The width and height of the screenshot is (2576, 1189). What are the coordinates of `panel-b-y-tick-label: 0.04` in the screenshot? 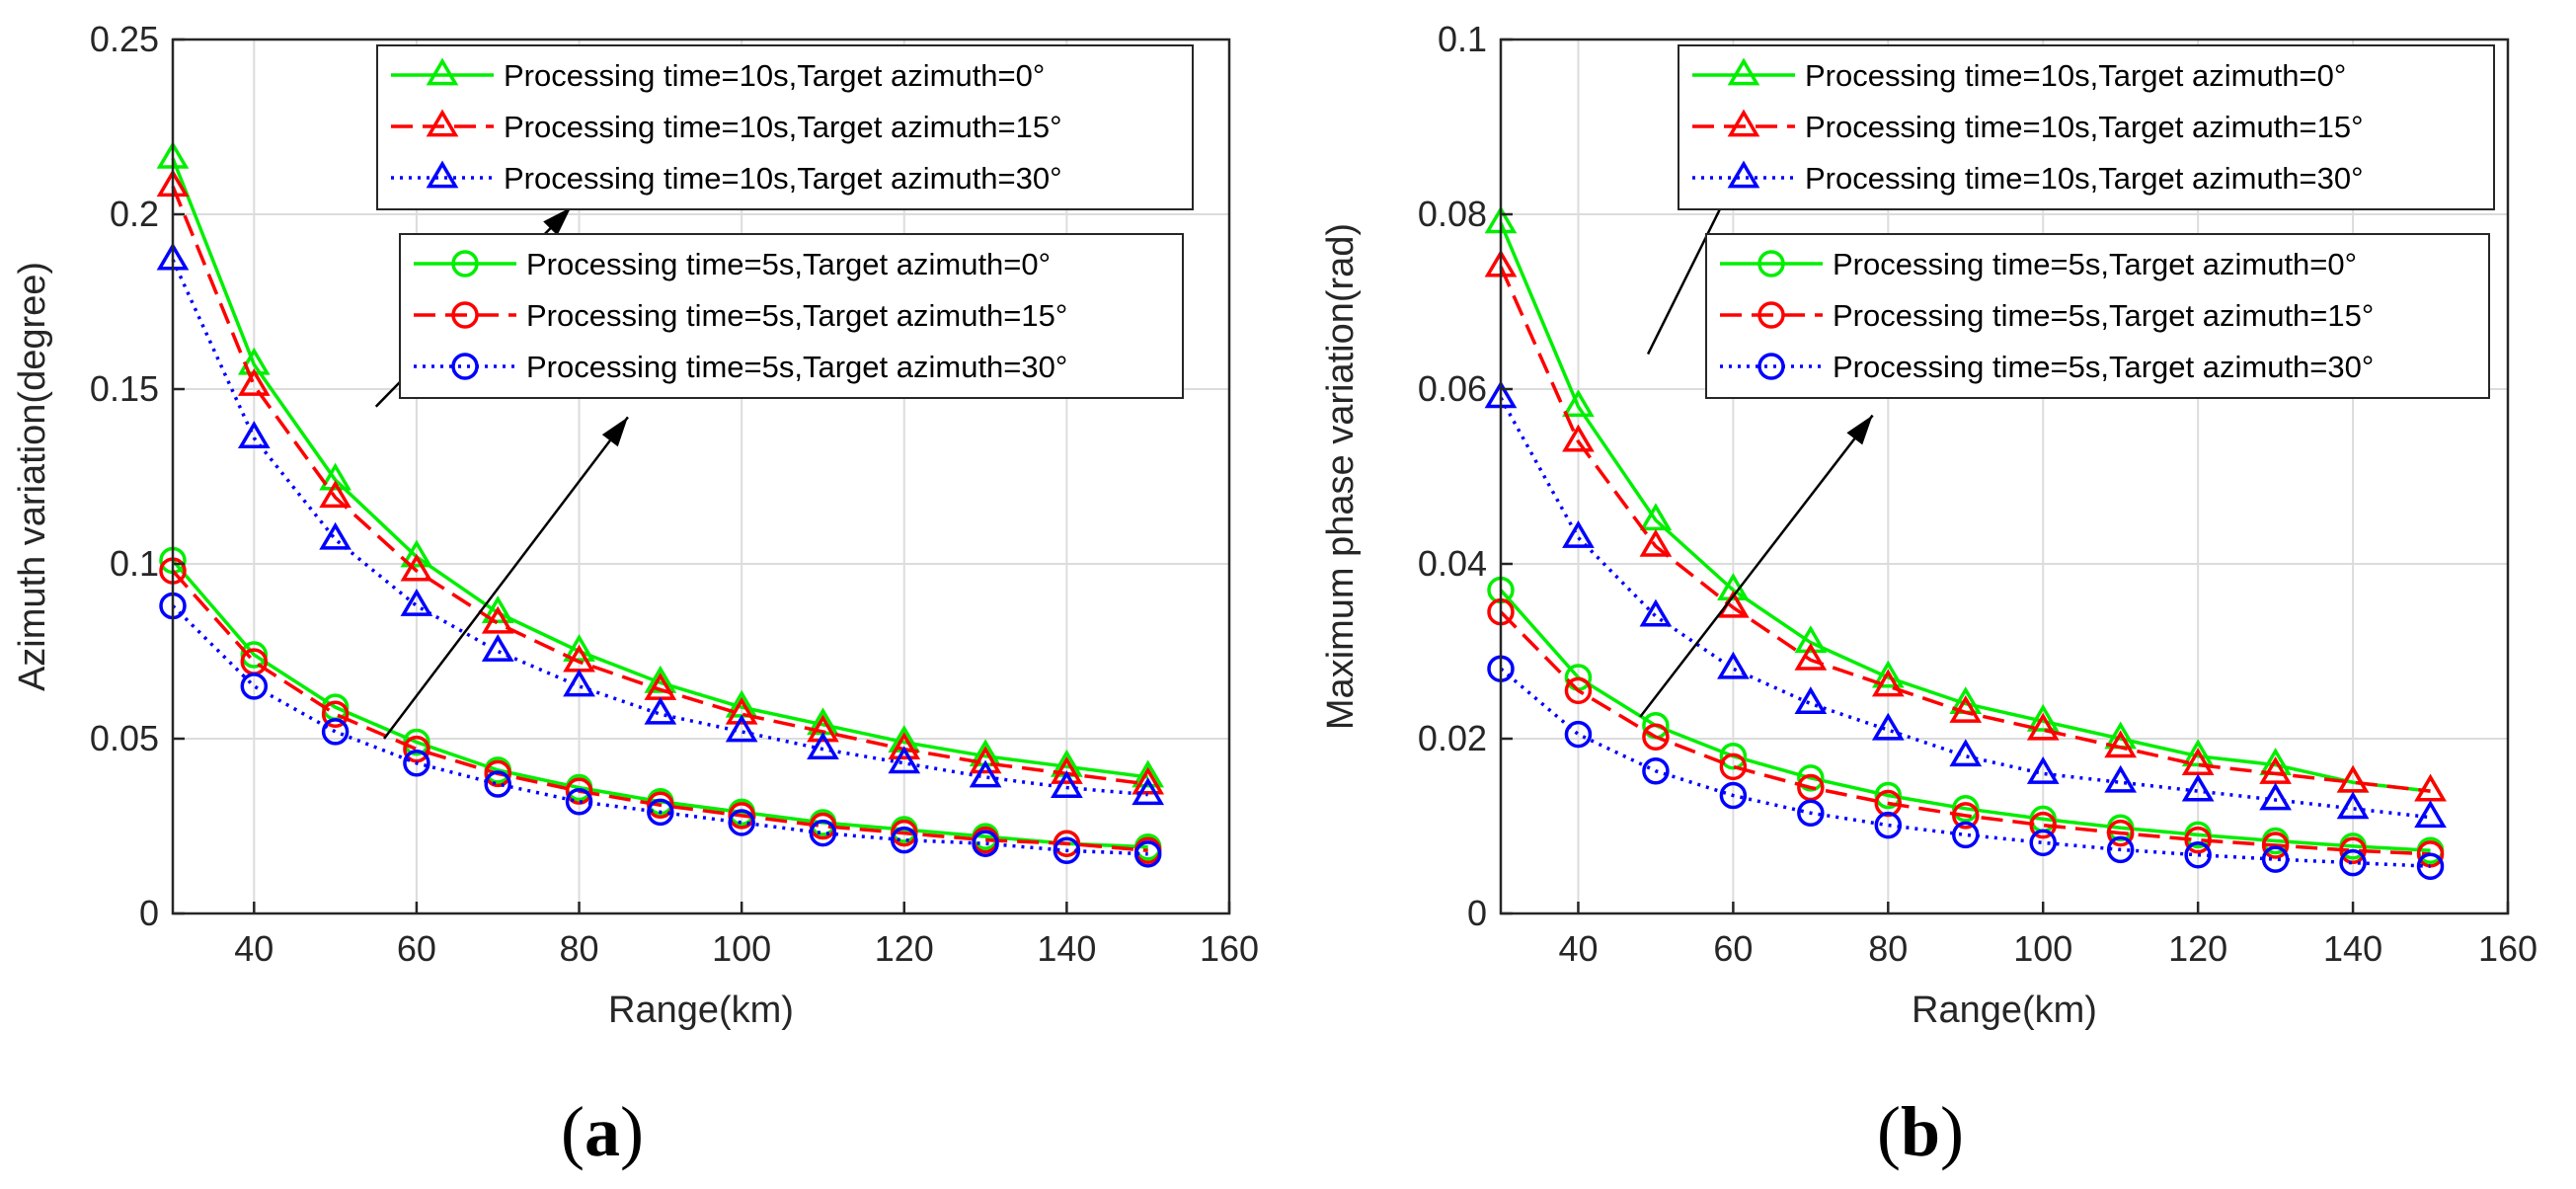 It's located at (1452, 563).